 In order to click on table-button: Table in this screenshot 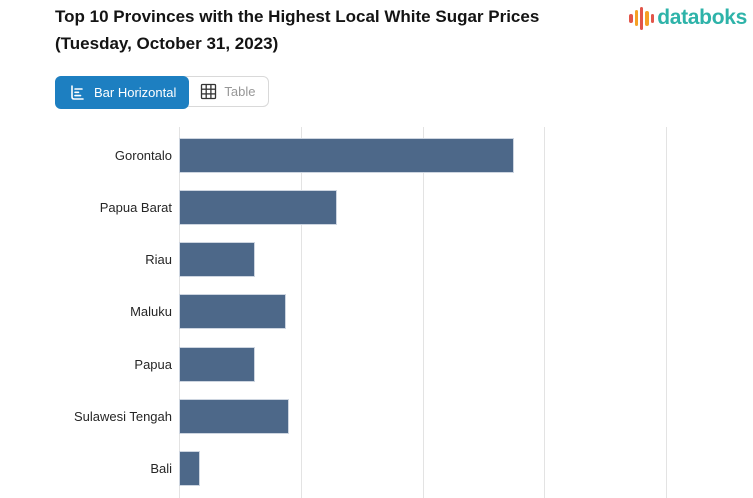, I will do `click(228, 91)`.